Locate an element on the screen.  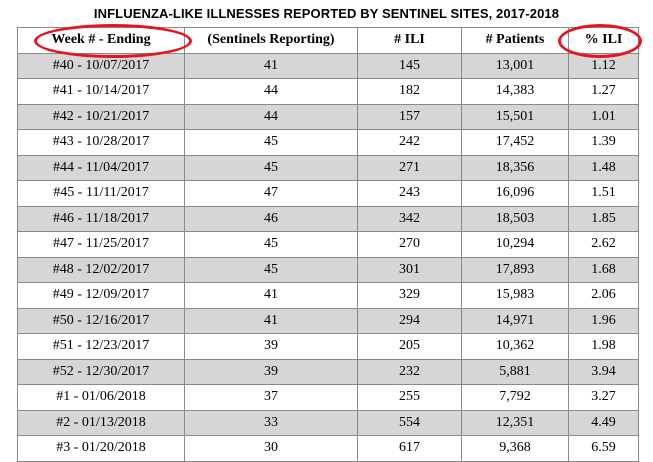
patients-cell: 5,881 is located at coordinates (515, 371).